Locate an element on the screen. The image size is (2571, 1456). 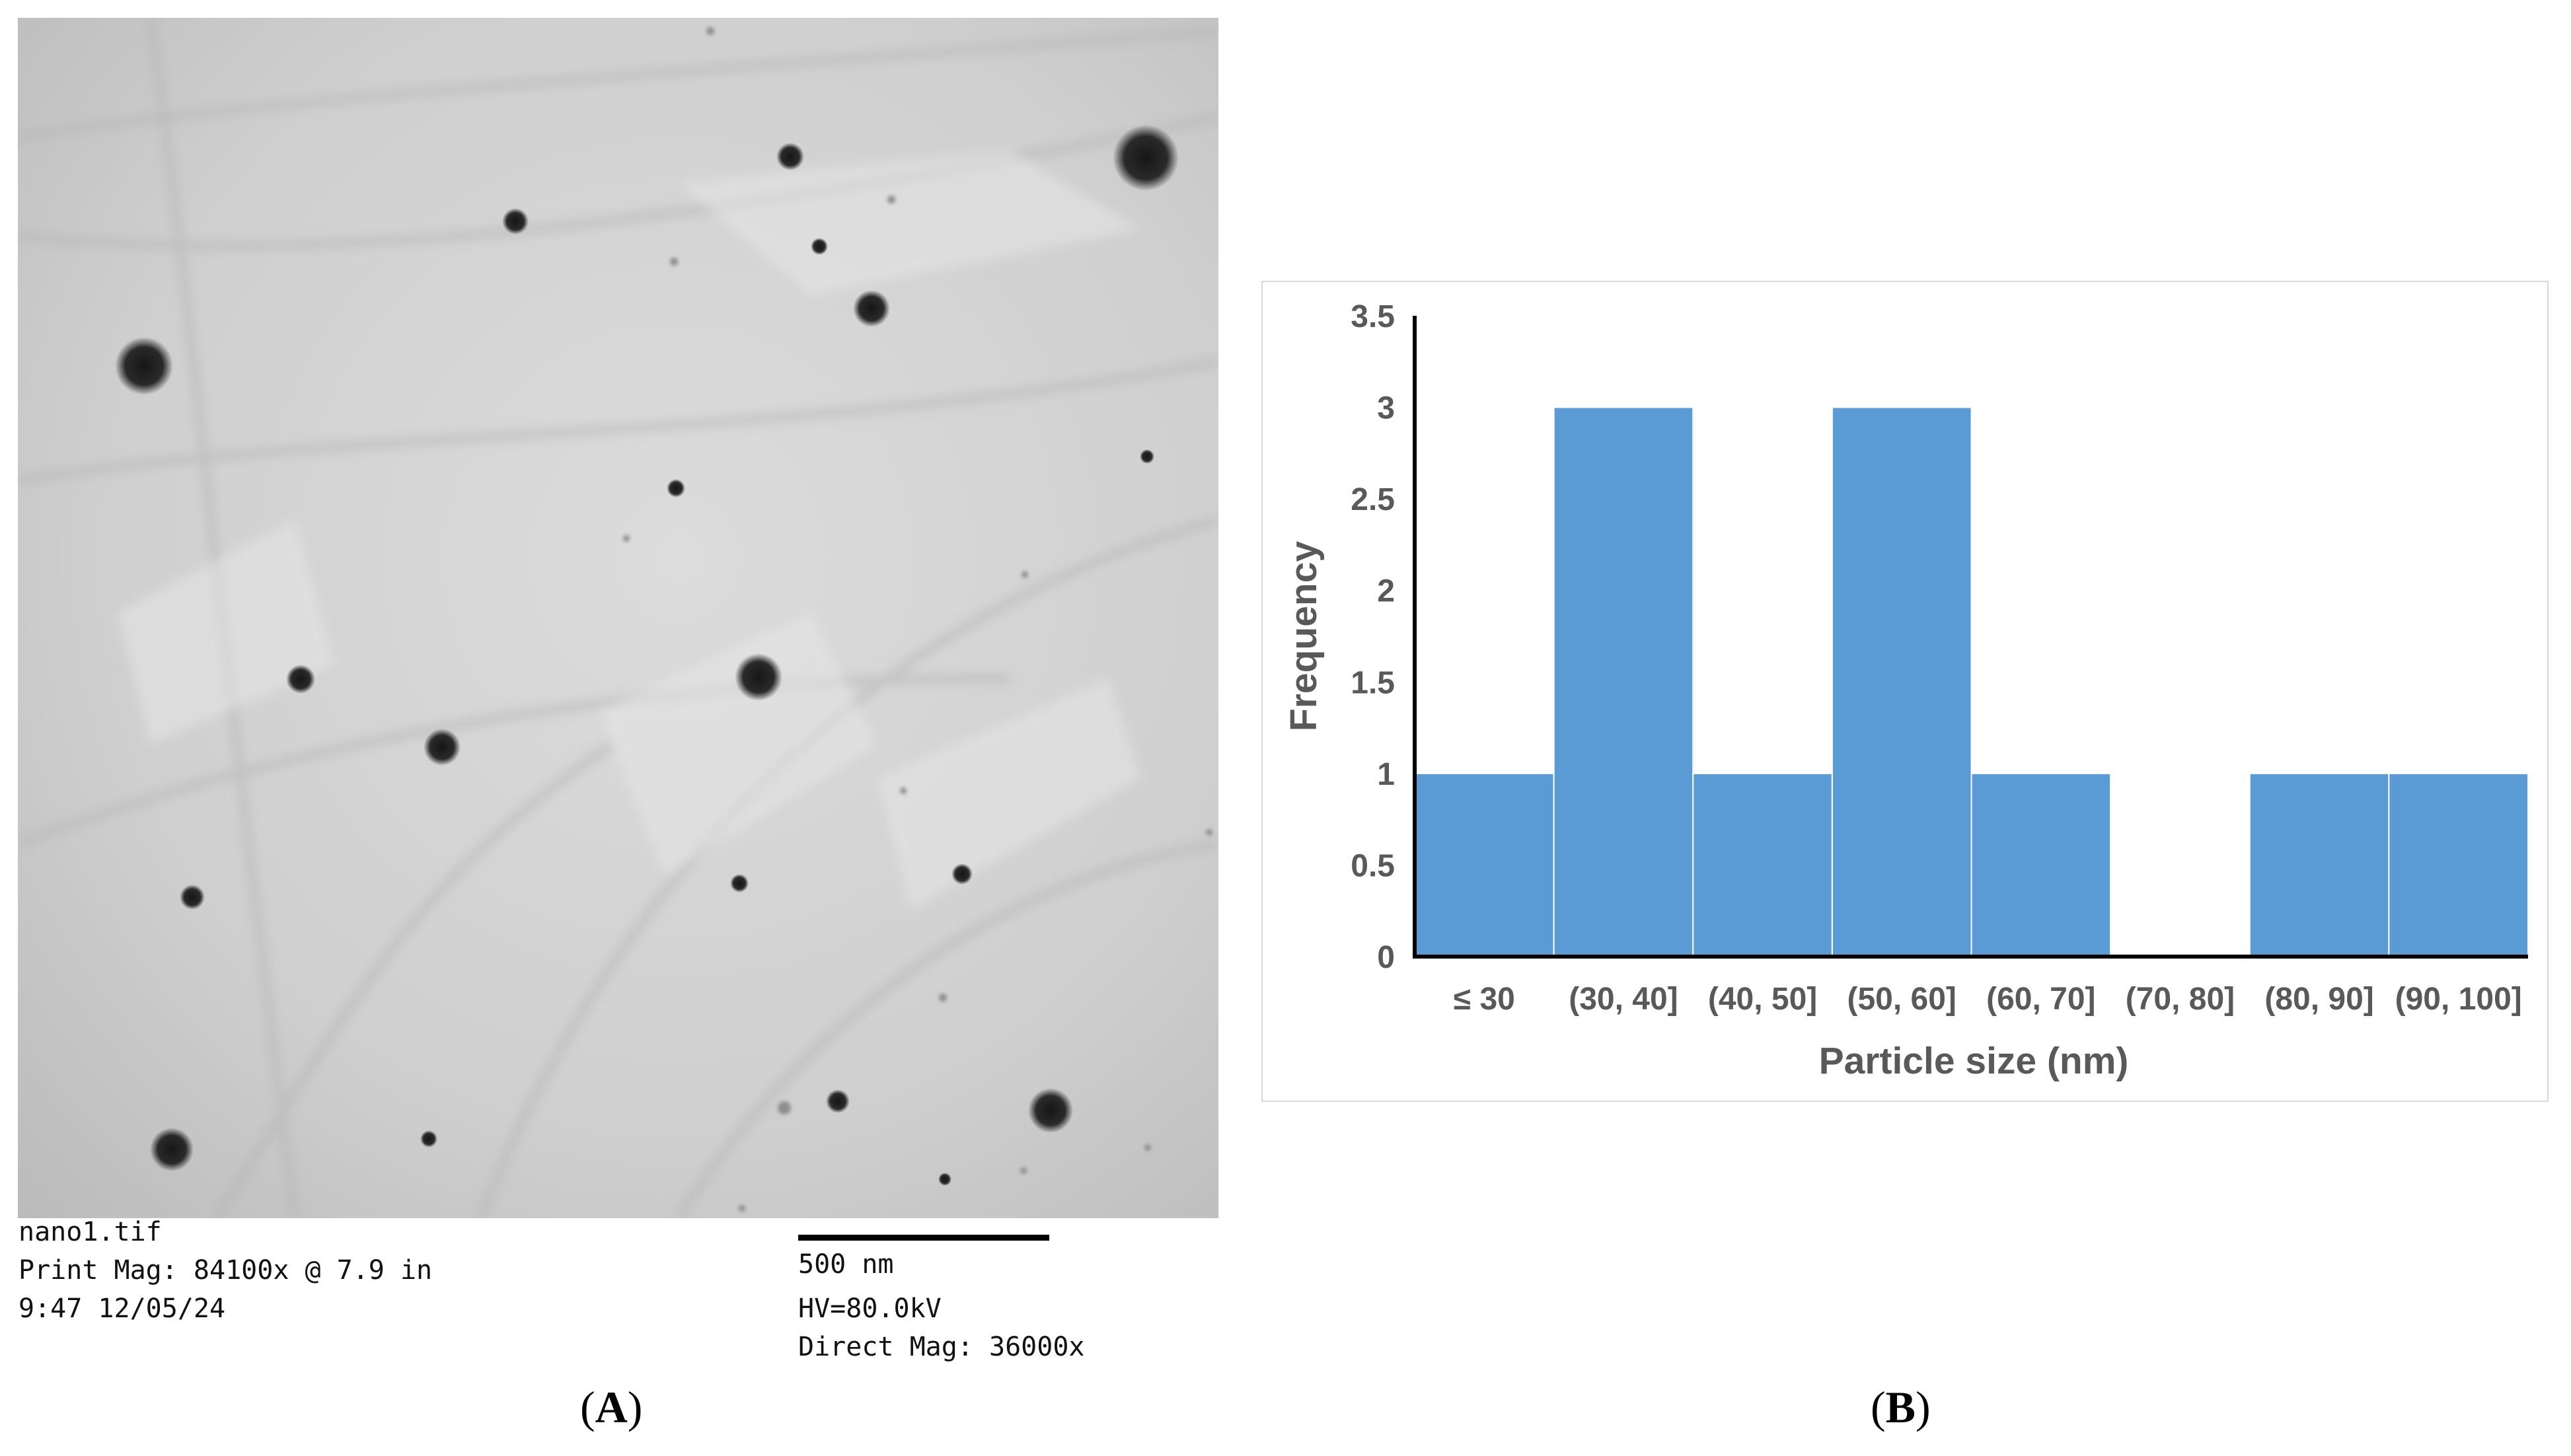
y-tick-label: 0 is located at coordinates (1386, 957).